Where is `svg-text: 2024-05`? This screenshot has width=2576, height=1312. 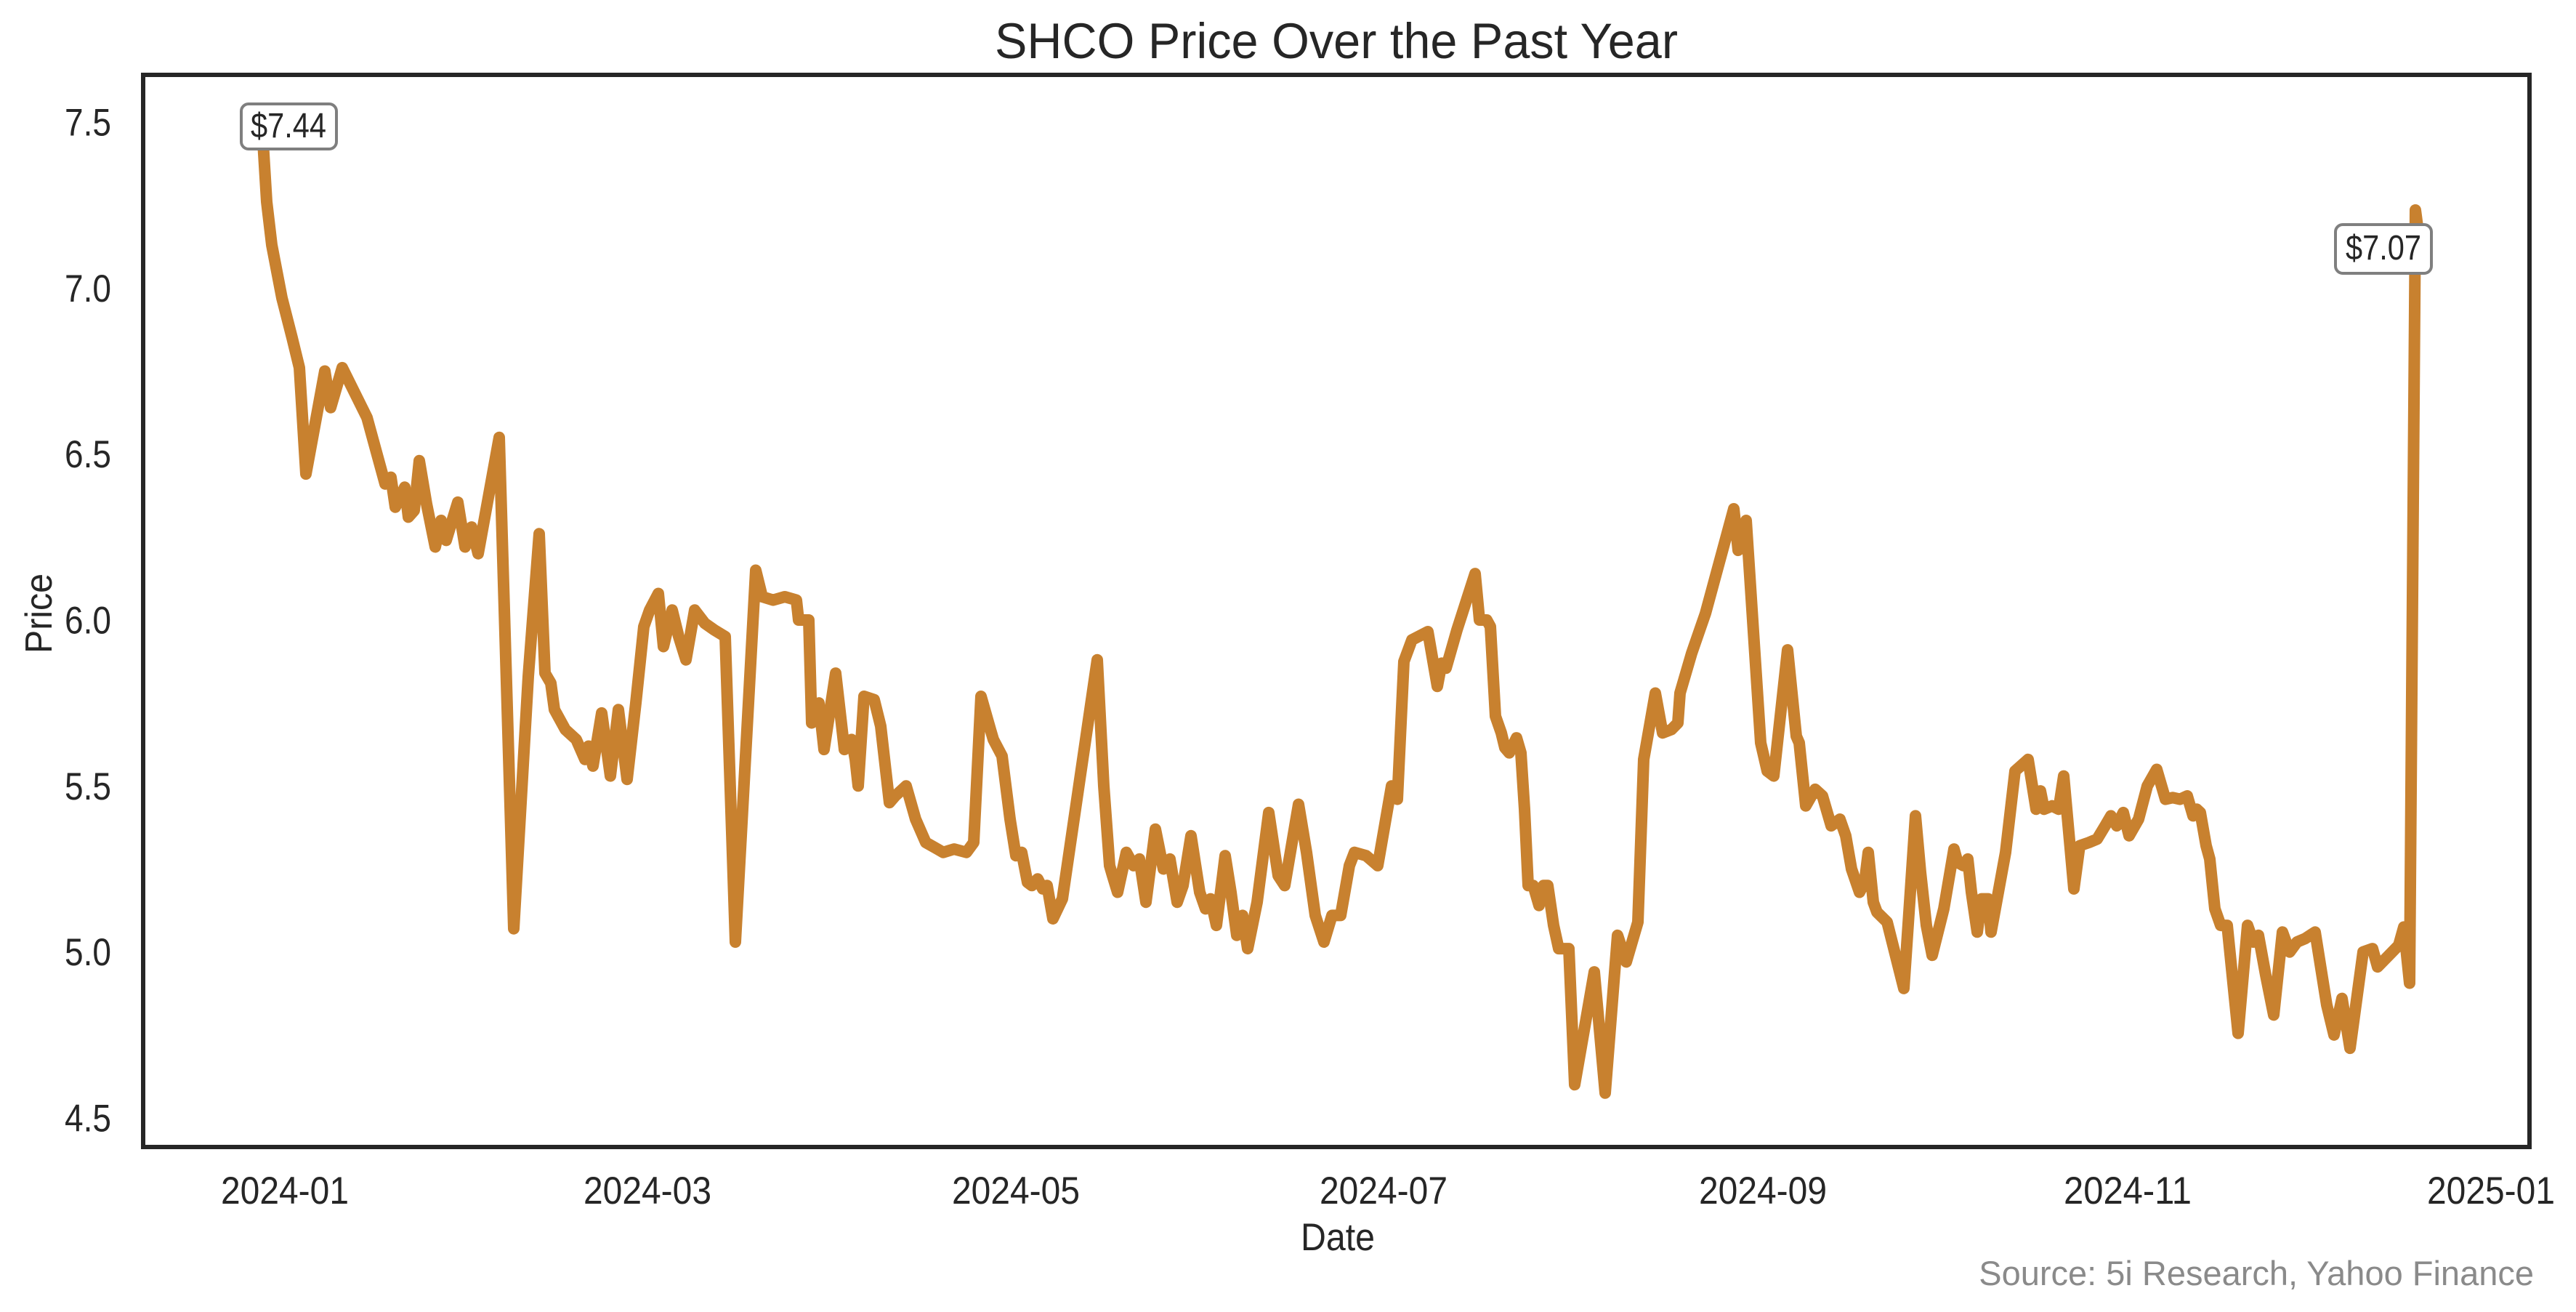 svg-text: 2024-05 is located at coordinates (1016, 1191).